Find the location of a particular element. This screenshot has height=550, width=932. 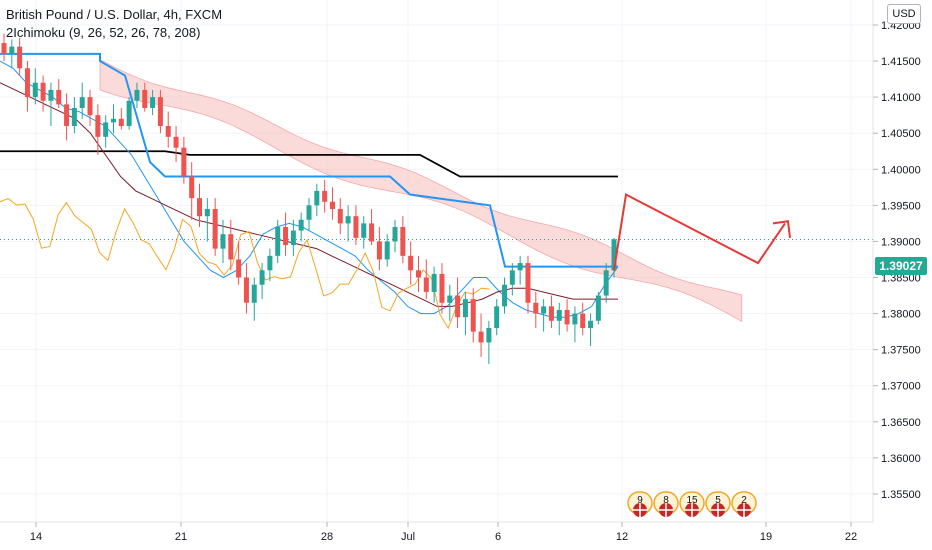

price-tick-label: 1.41000 is located at coordinates (901, 98).